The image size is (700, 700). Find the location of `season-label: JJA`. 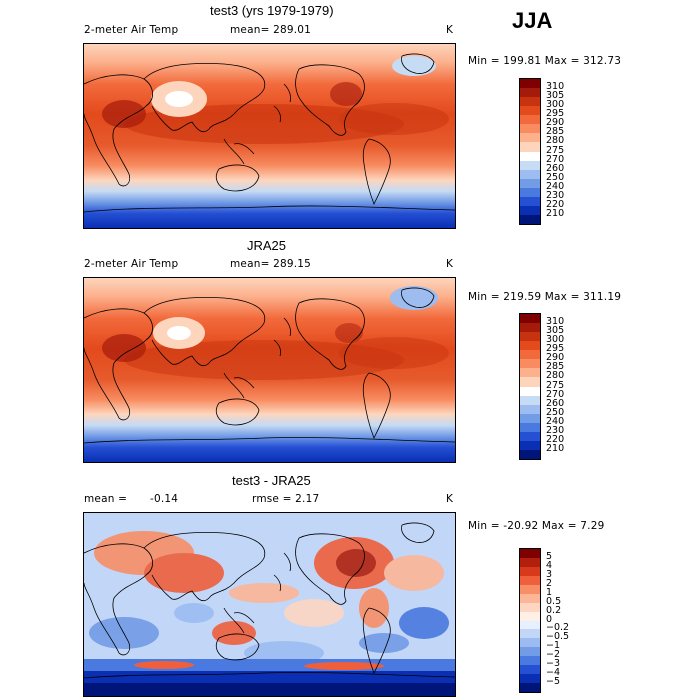

season-label: JJA is located at coordinates (532, 20).